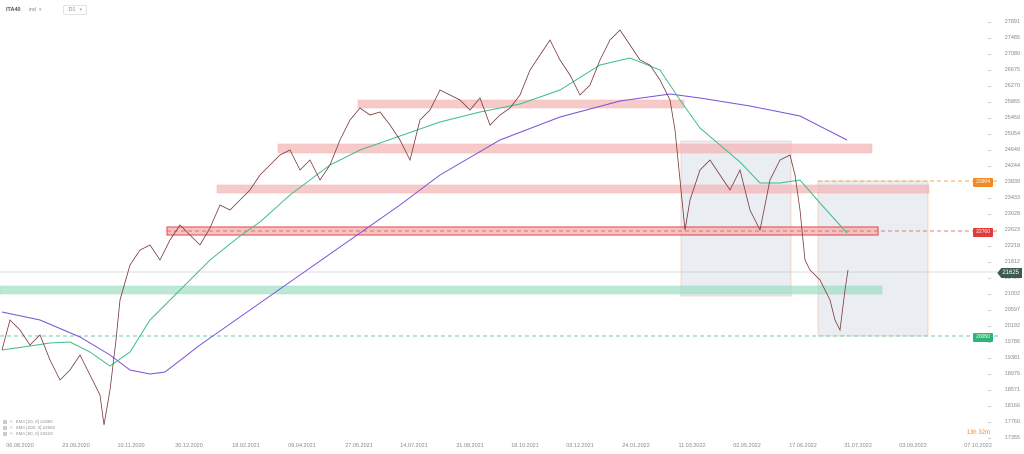 The width and height of the screenshot is (1024, 454). What do you see at coordinates (983, 232) in the screenshot?
I see `red-level-tag: 22760` at bounding box center [983, 232].